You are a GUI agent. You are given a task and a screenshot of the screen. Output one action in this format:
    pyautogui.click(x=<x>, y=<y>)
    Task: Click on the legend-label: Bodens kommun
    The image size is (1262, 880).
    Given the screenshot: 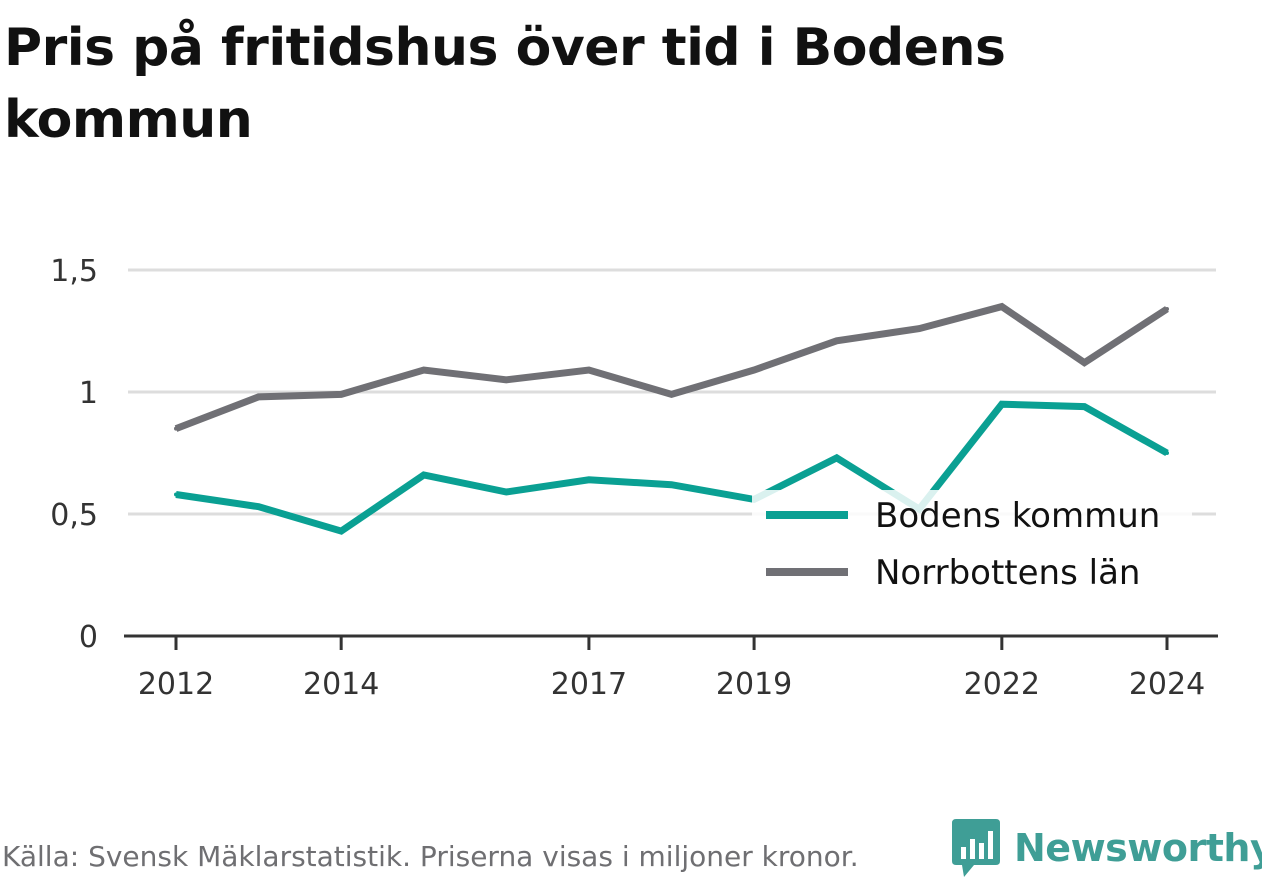 What is the action you would take?
    pyautogui.click(x=1017, y=516)
    